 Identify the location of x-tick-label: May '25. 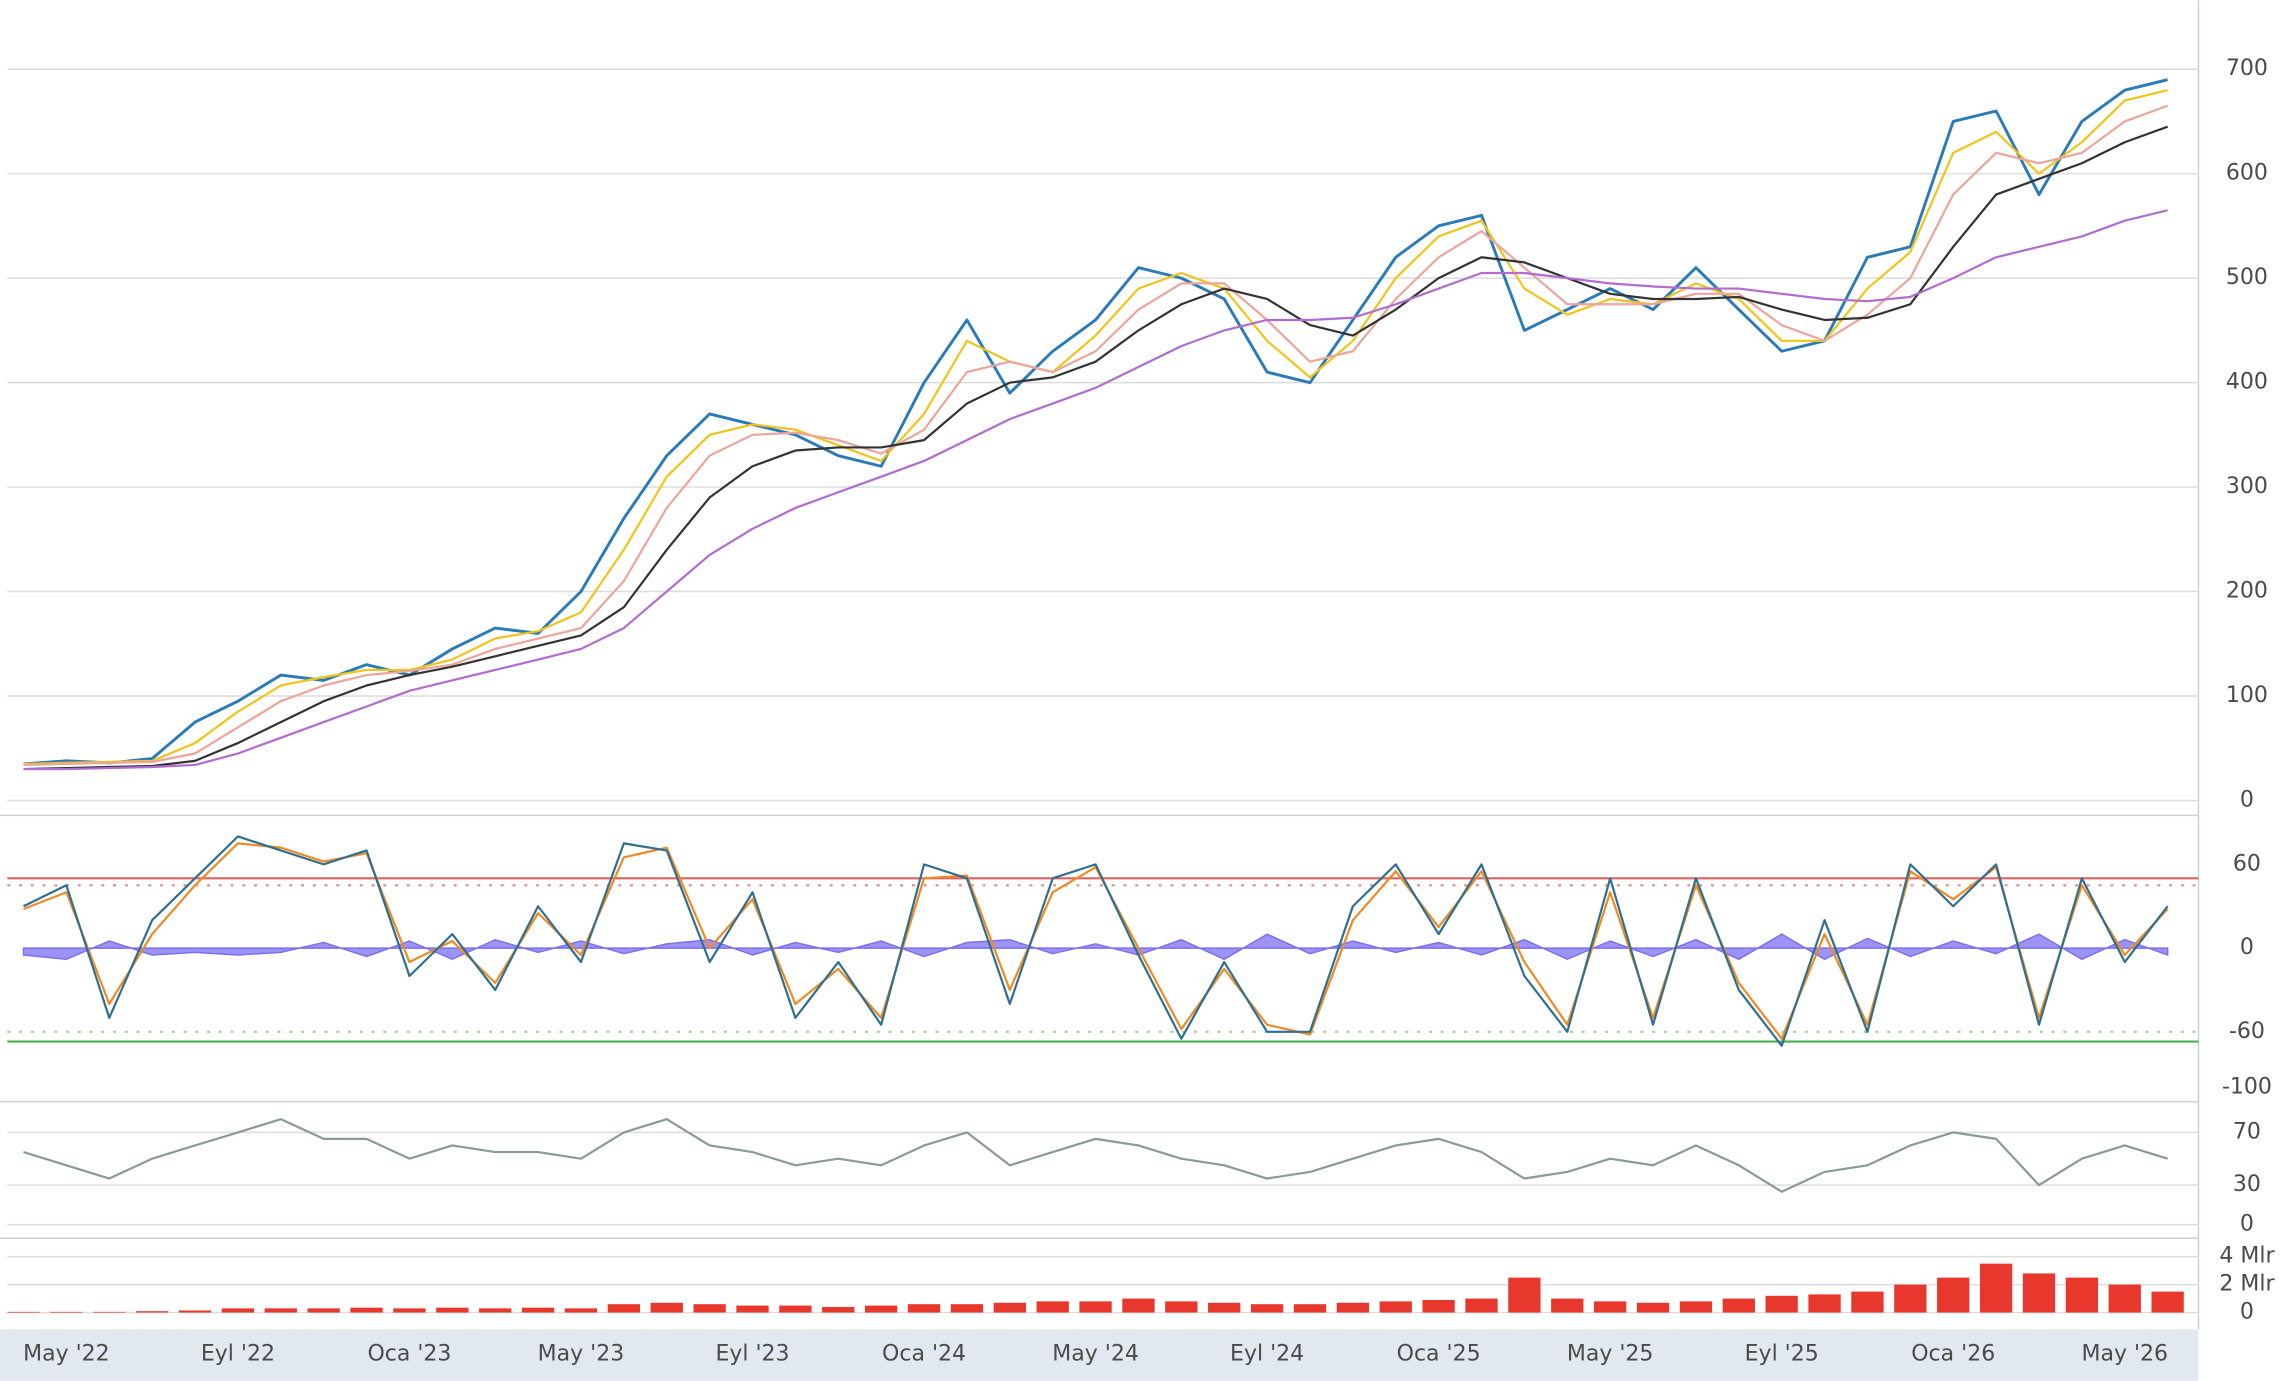
(1610, 1353).